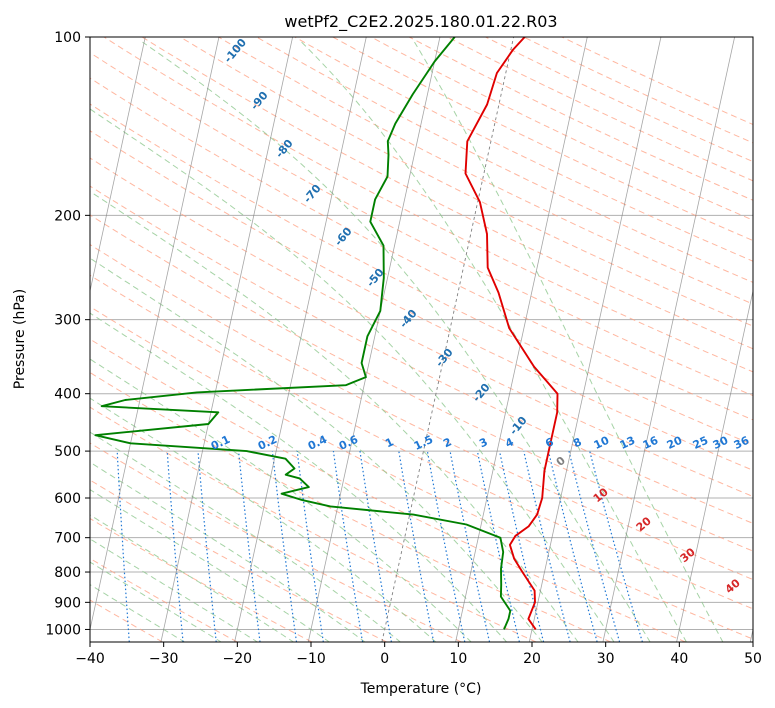 The image size is (775, 708). Describe the element at coordinates (67, 38) in the screenshot. I see `y-tick-label: 100` at that location.